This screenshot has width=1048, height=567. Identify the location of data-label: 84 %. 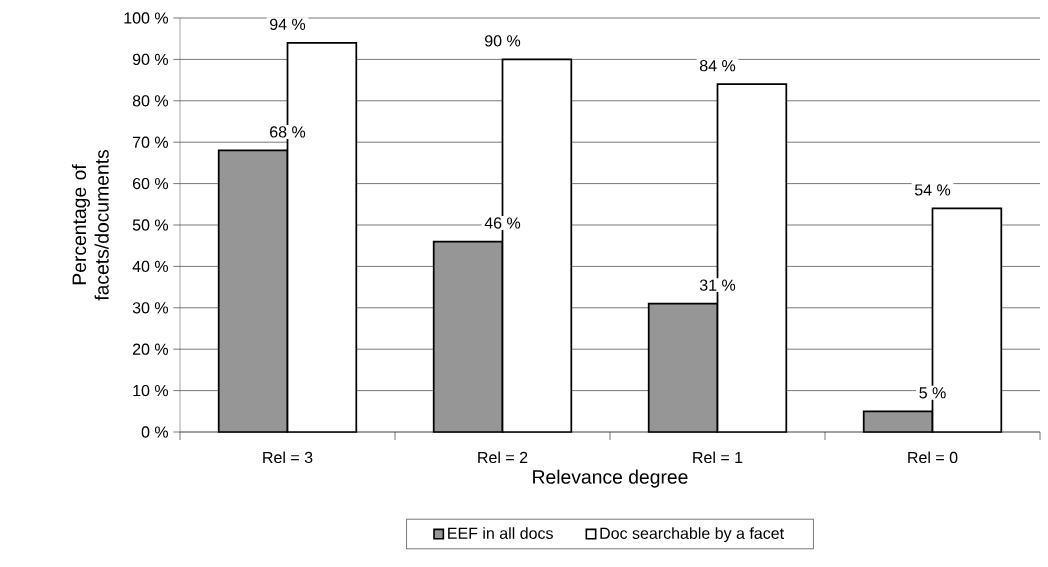
(717, 66).